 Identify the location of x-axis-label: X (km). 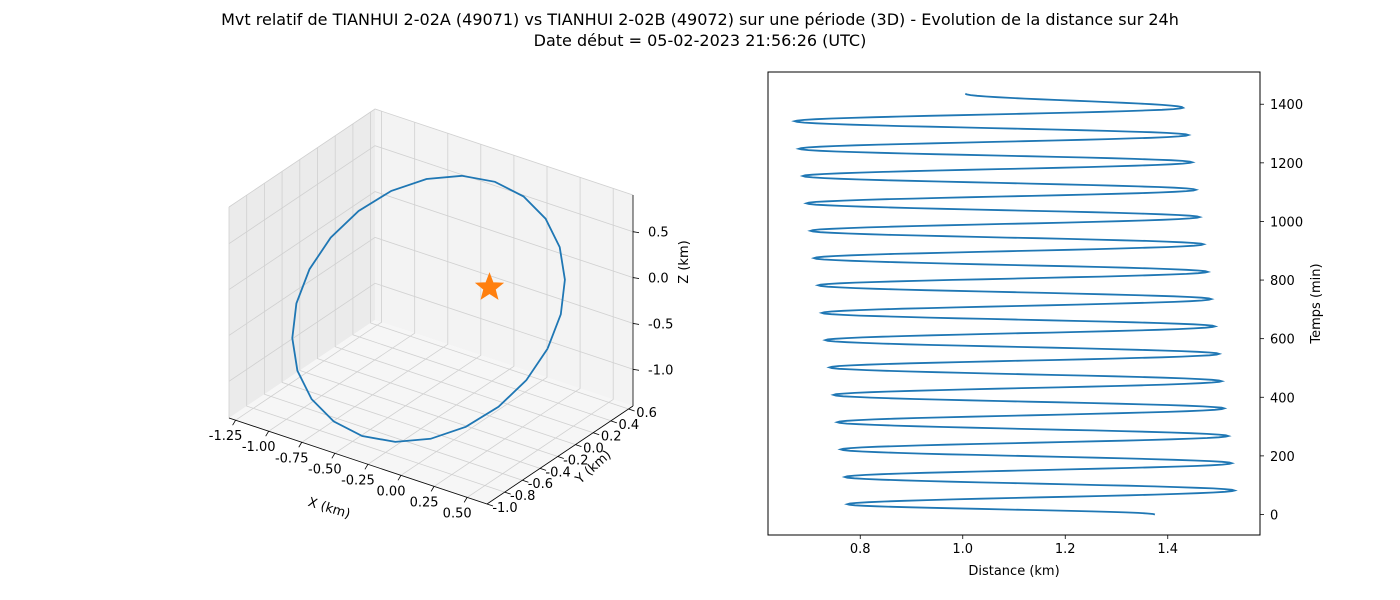
(329, 508).